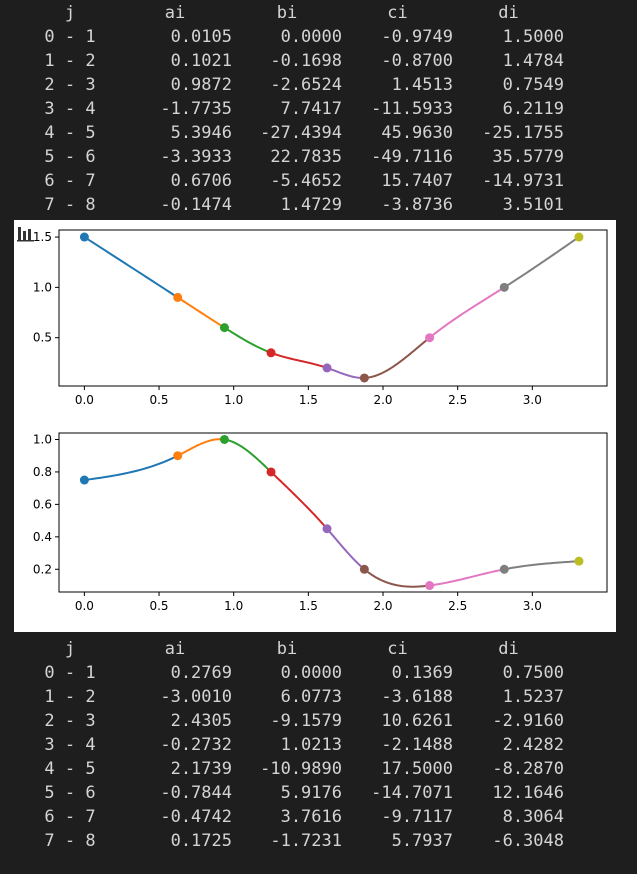 The width and height of the screenshot is (637, 874). I want to click on y-tick-label: 0.4, so click(42, 537).